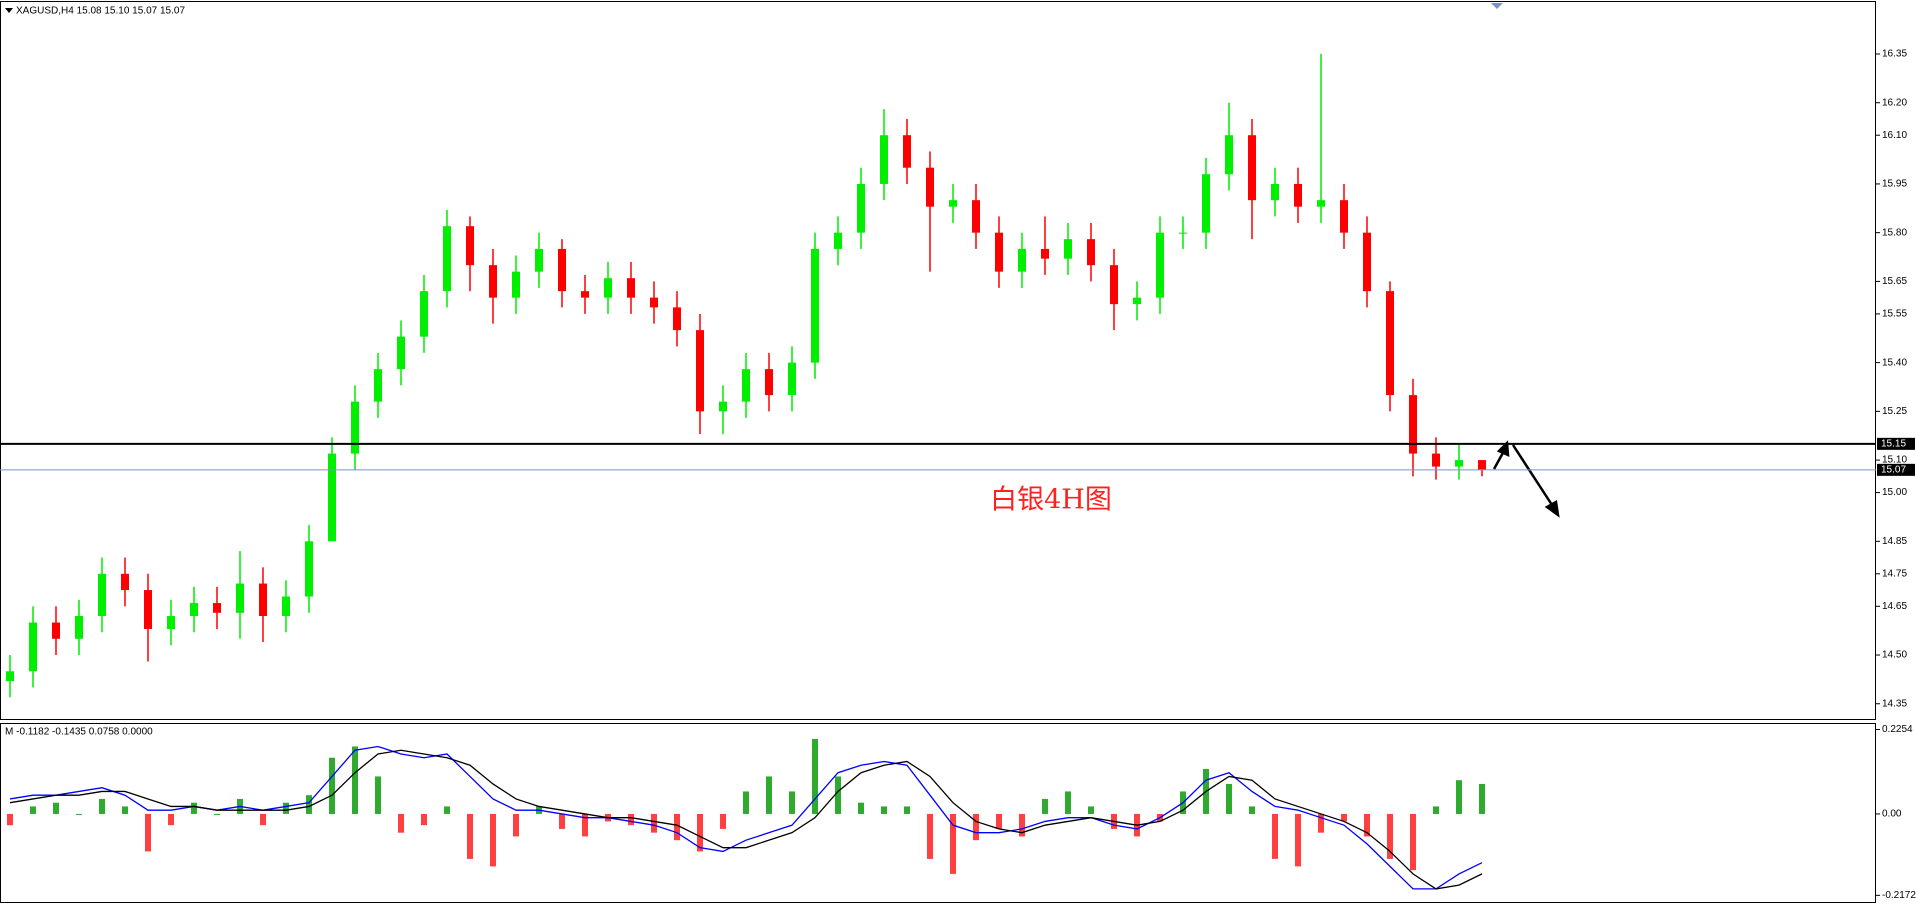 This screenshot has width=1916, height=909. What do you see at coordinates (1499, 460) in the screenshot?
I see `arrow-up` at bounding box center [1499, 460].